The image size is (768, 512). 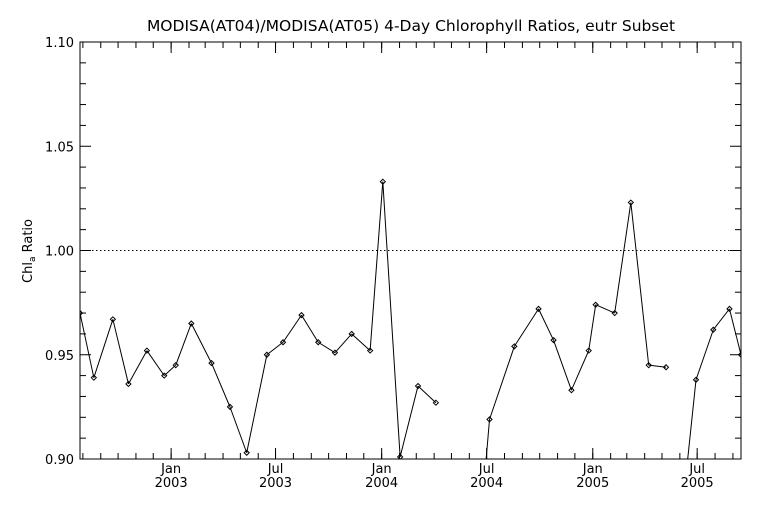 I want to click on y-tick-label: 0.95, so click(x=59, y=356).